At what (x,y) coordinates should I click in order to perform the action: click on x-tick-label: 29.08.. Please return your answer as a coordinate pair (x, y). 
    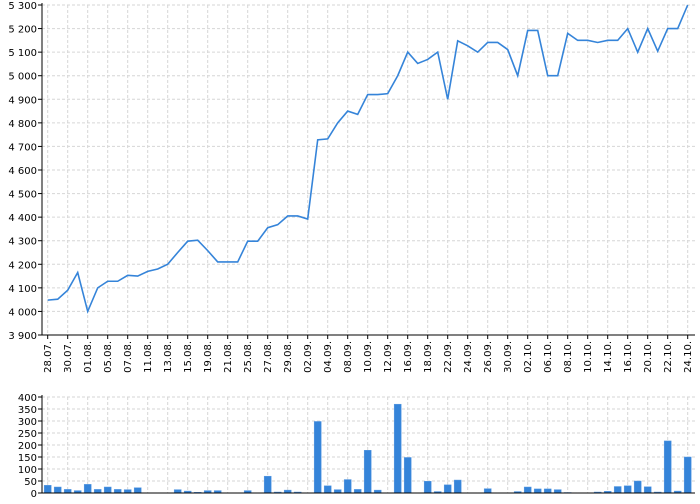
    Looking at the image, I should click on (288, 357).